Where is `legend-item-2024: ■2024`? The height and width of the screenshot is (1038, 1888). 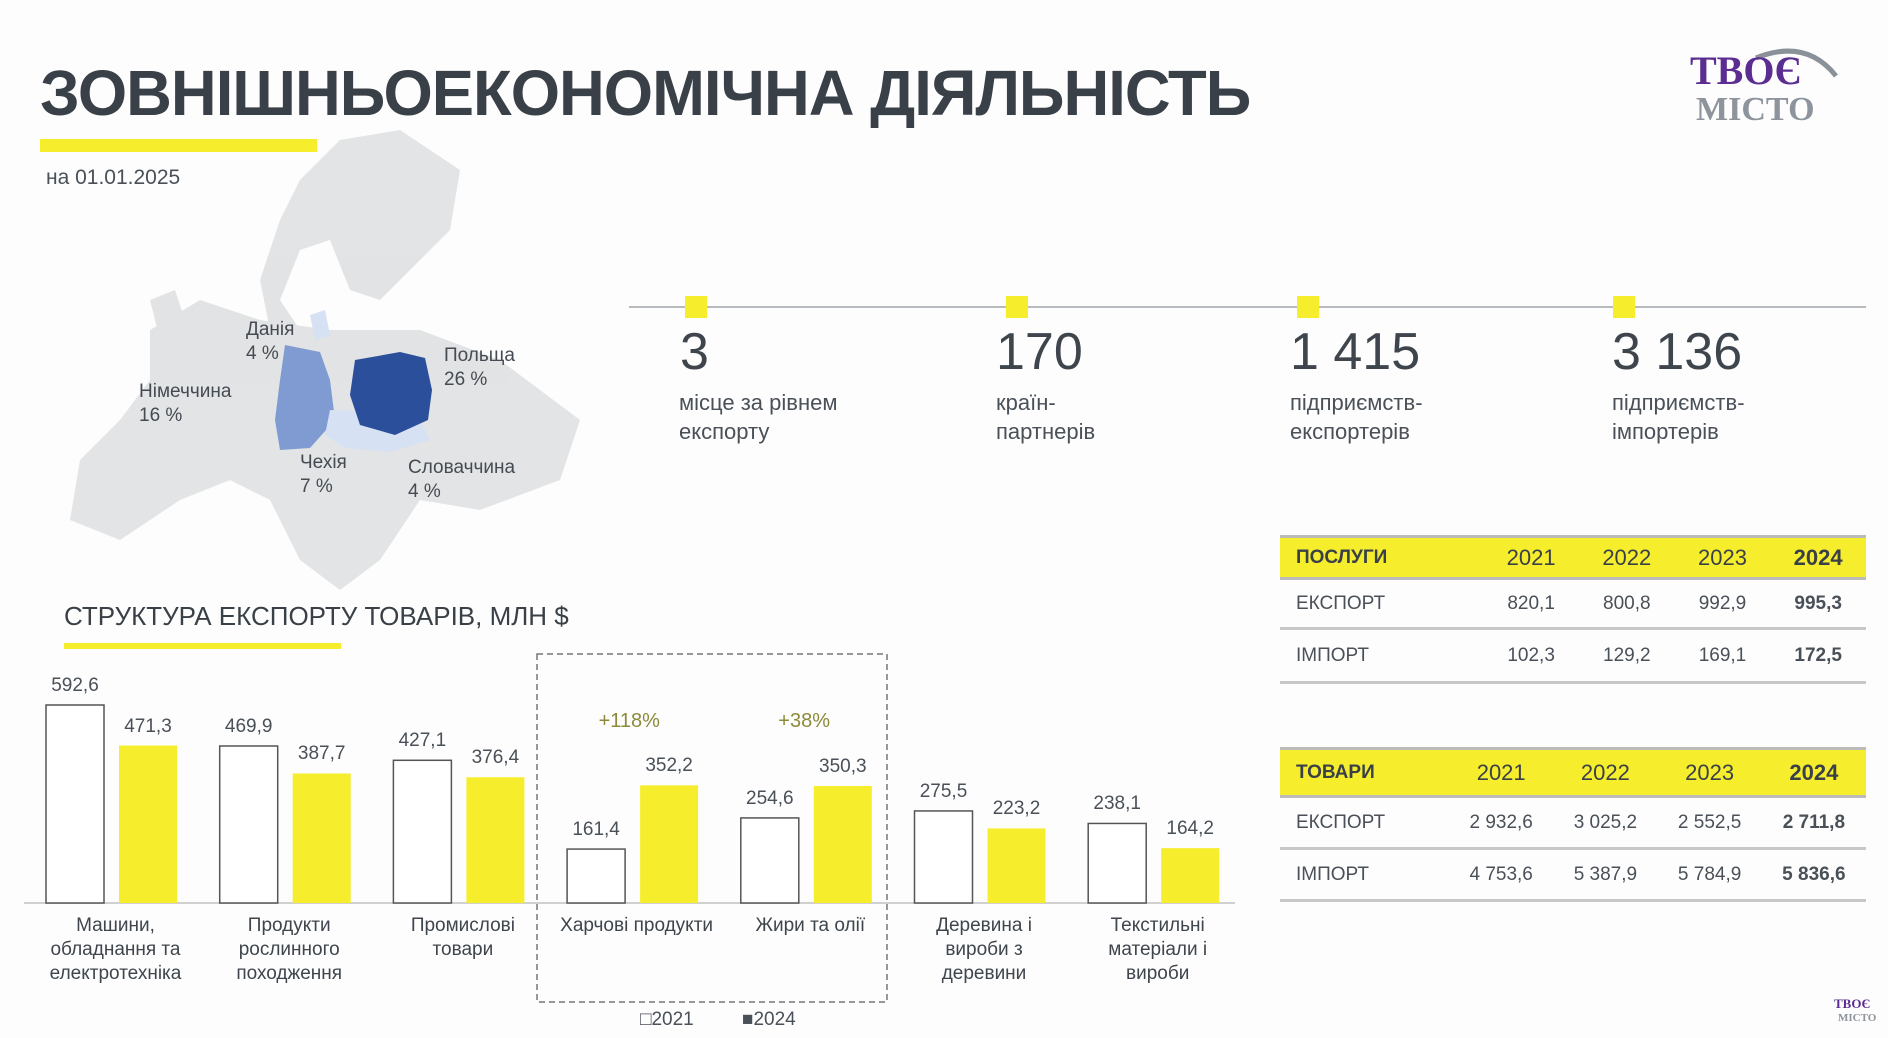
legend-item-2024: ■2024 is located at coordinates (769, 1019).